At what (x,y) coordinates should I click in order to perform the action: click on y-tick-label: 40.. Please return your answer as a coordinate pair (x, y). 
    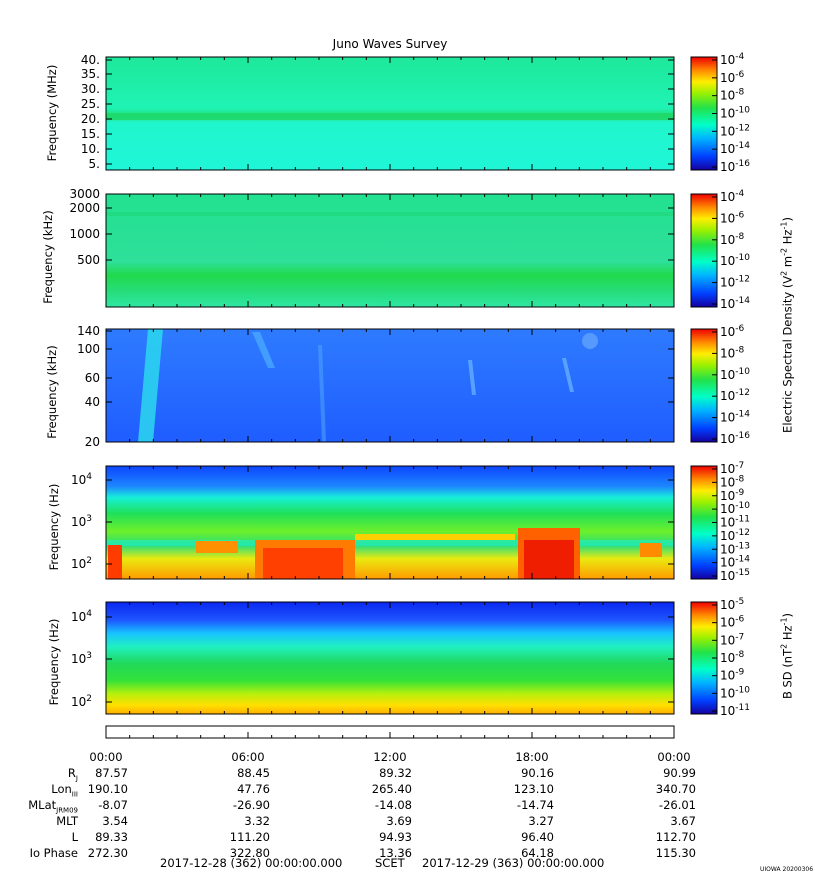
    Looking at the image, I should click on (90, 60).